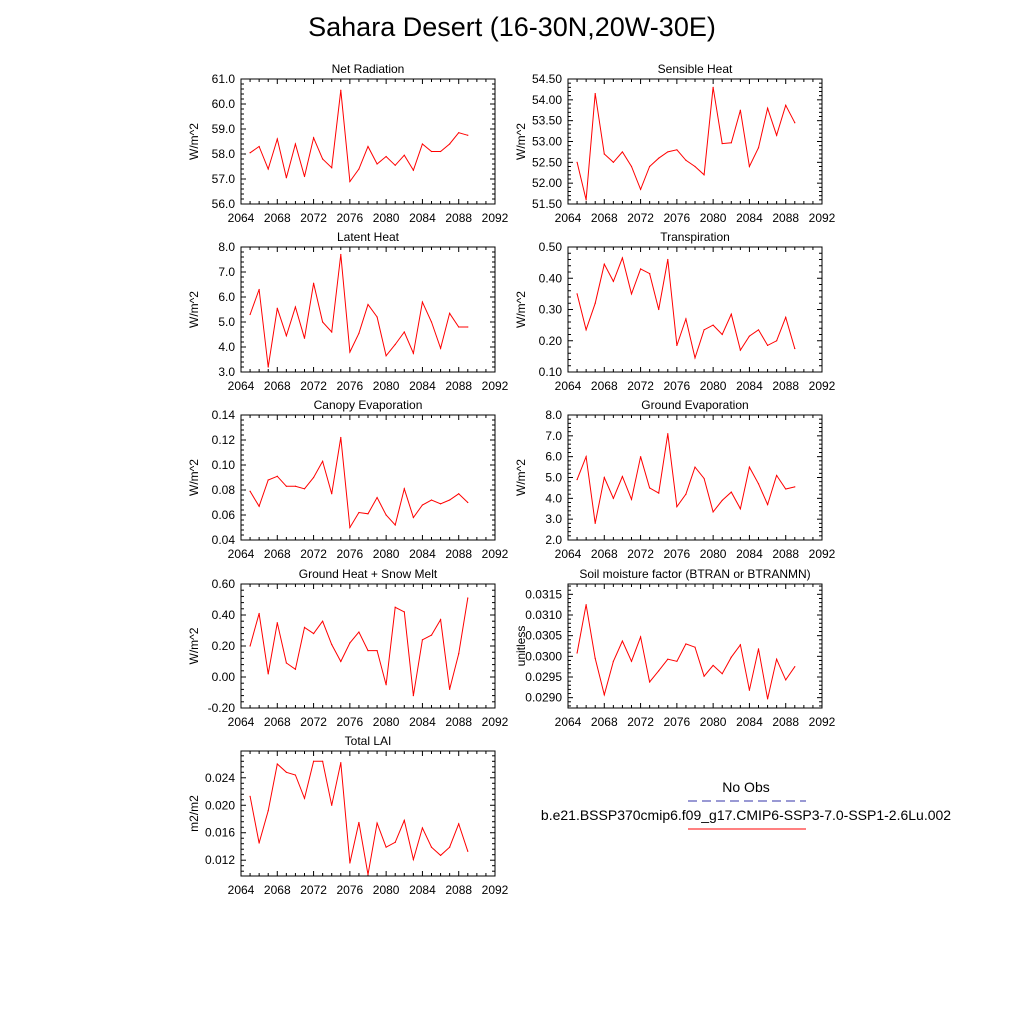 Image resolution: width=1024 pixels, height=1024 pixels. What do you see at coordinates (313, 722) in the screenshot?
I see `x-tick-label: 2072` at bounding box center [313, 722].